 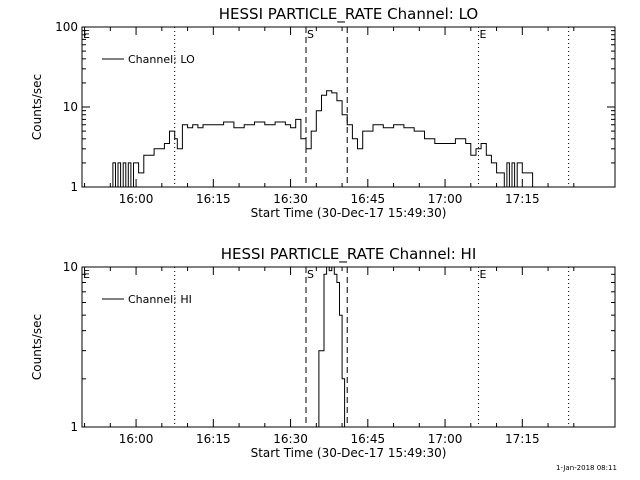 What do you see at coordinates (160, 299) in the screenshot?
I see `legend-label: Channel: HI` at bounding box center [160, 299].